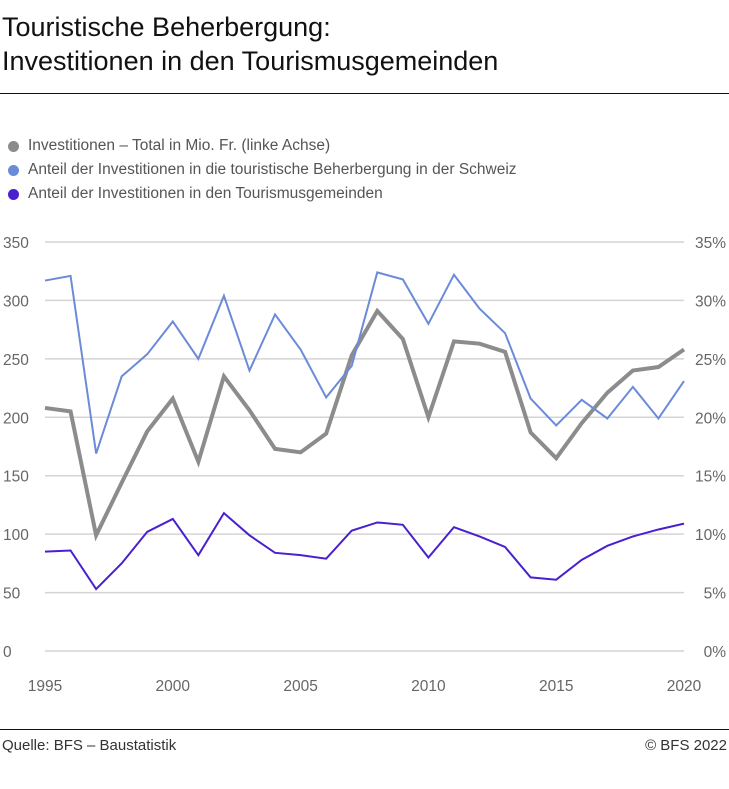  Describe the element at coordinates (364, 93) in the screenshot. I see `title-divider` at that location.